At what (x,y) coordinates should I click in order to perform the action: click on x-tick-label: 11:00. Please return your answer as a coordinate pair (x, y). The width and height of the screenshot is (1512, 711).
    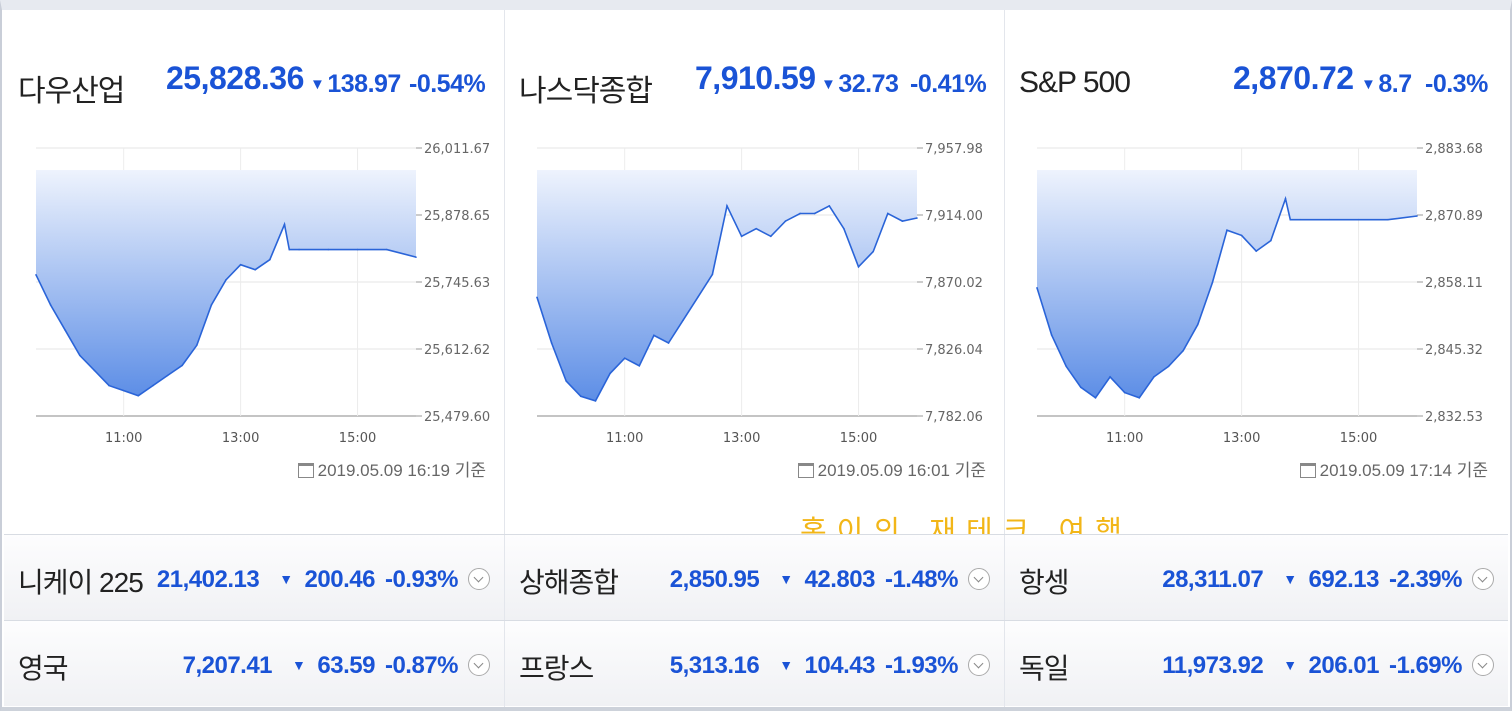
    Looking at the image, I should click on (1124, 438).